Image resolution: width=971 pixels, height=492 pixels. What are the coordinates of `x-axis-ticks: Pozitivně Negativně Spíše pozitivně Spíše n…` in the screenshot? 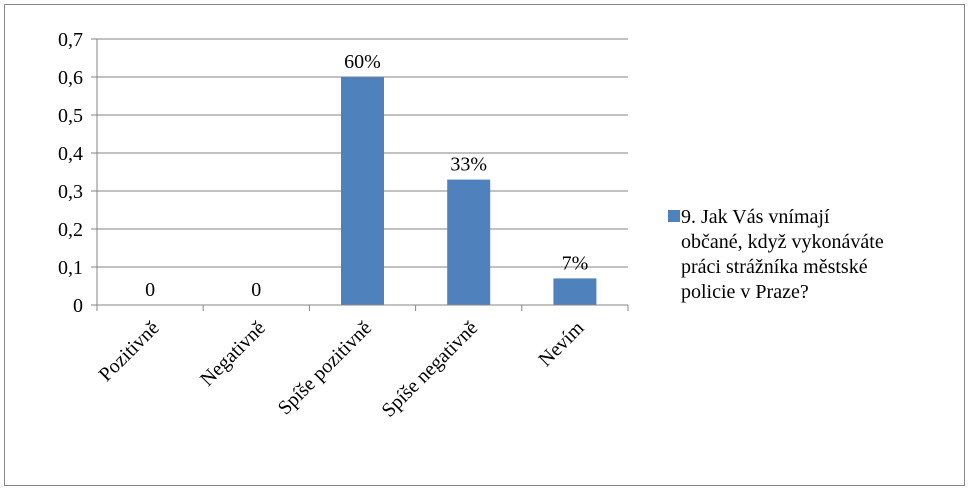 It's located at (362, 363).